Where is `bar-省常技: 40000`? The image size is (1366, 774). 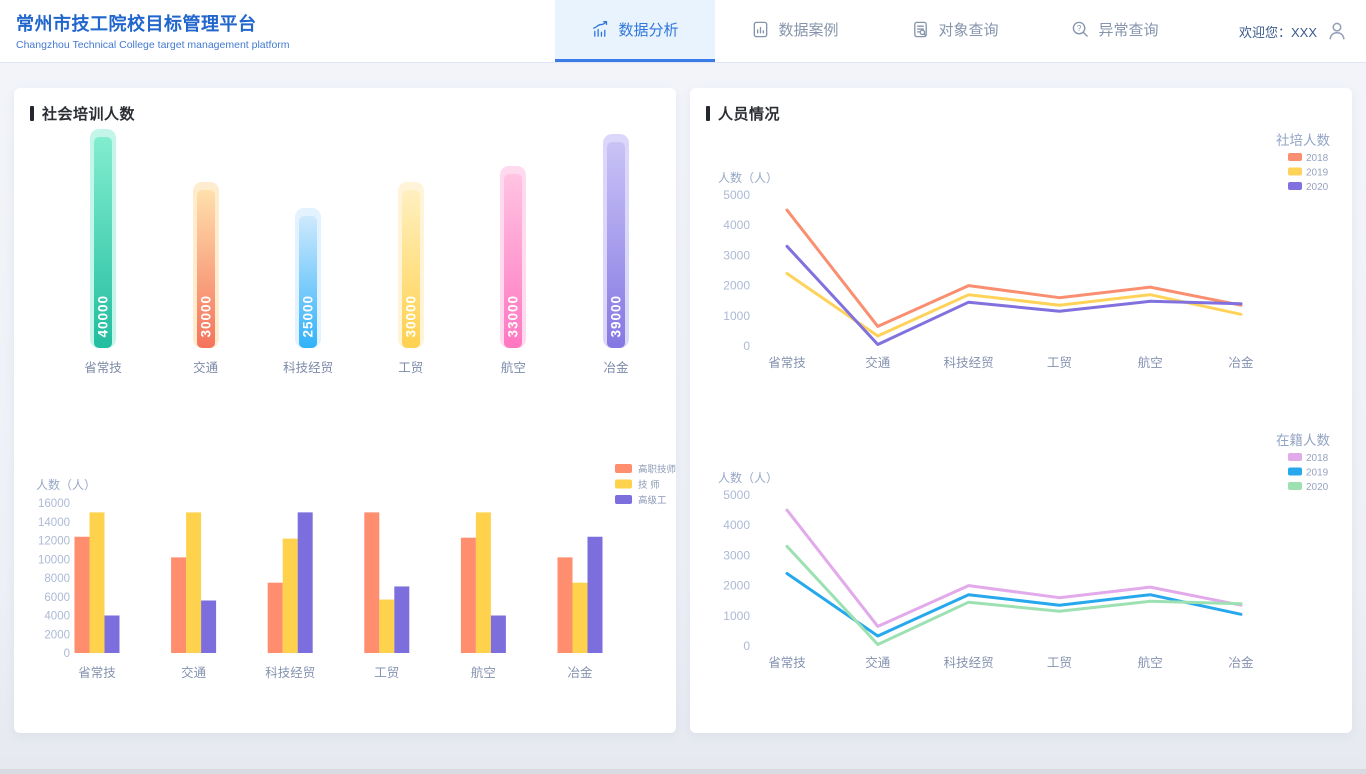 bar-省常技: 40000 is located at coordinates (103, 242).